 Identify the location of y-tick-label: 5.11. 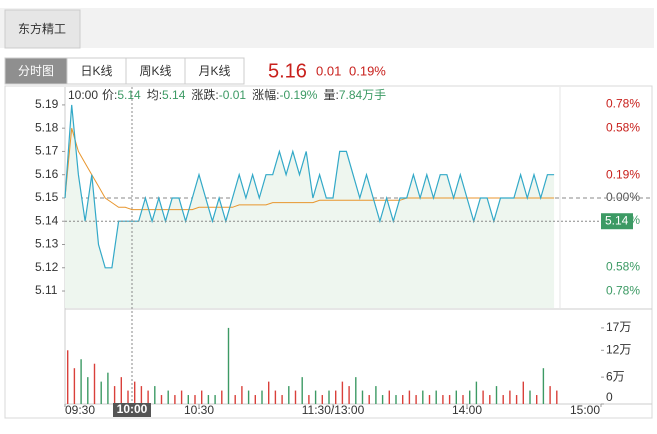
(46, 290).